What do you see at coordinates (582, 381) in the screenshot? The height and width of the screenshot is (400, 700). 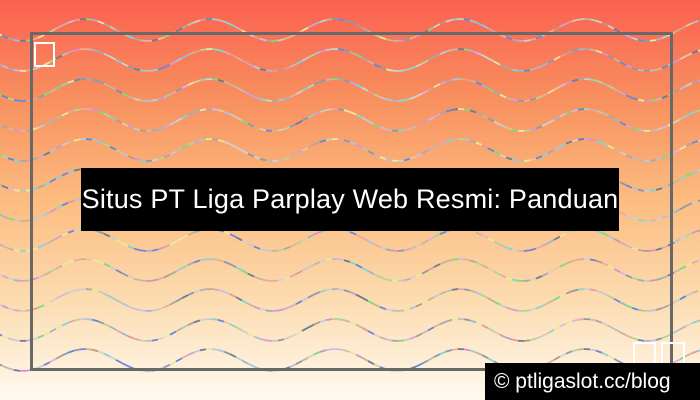 I see `credit-text: © ptligaslot.cc/blog` at bounding box center [582, 381].